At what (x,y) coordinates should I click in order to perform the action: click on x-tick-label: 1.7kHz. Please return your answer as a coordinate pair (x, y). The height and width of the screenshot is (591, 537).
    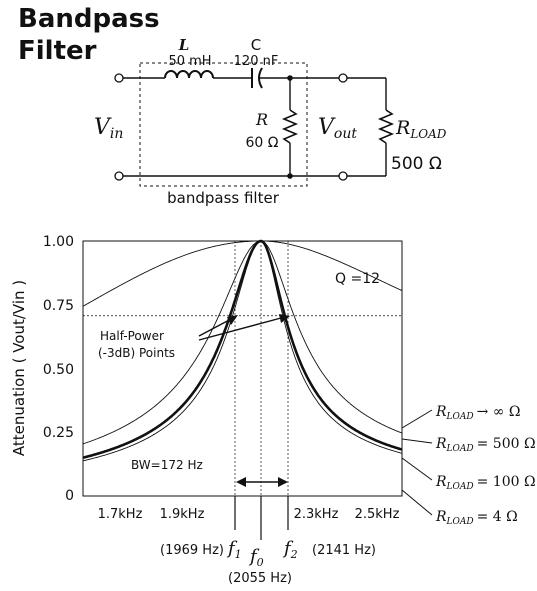
    Looking at the image, I should click on (120, 514).